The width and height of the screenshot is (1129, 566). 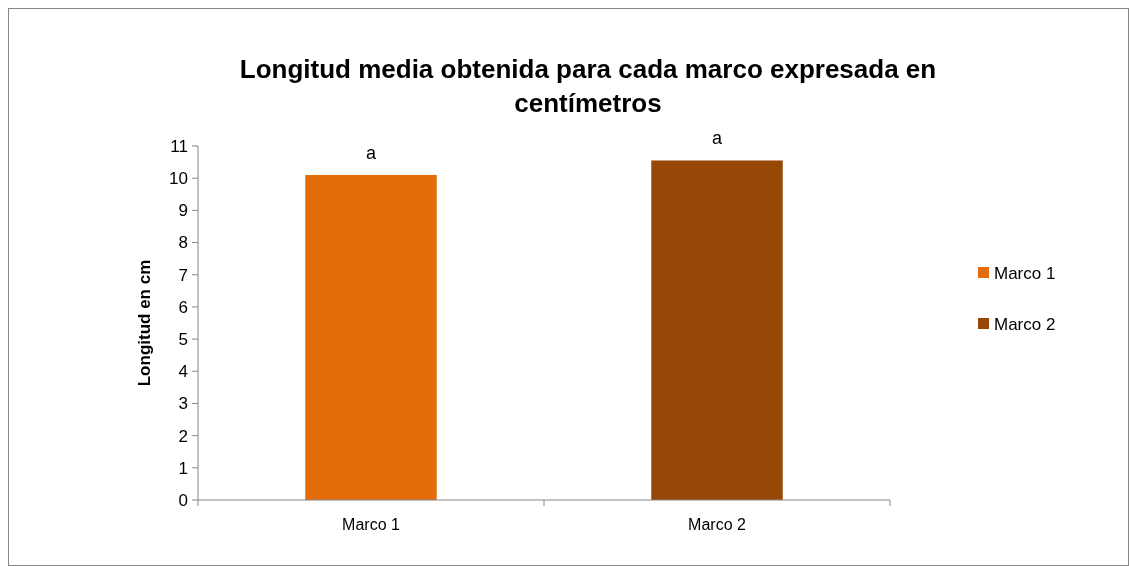 What do you see at coordinates (1025, 273) in the screenshot?
I see `legend-label: Marco 1` at bounding box center [1025, 273].